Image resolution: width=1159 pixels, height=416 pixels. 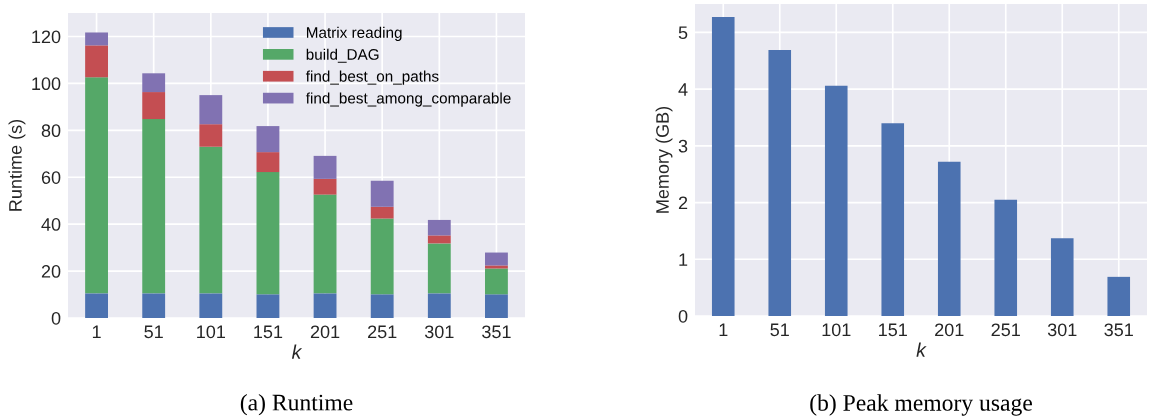 I want to click on y-tick-label: 4, so click(x=683, y=89).